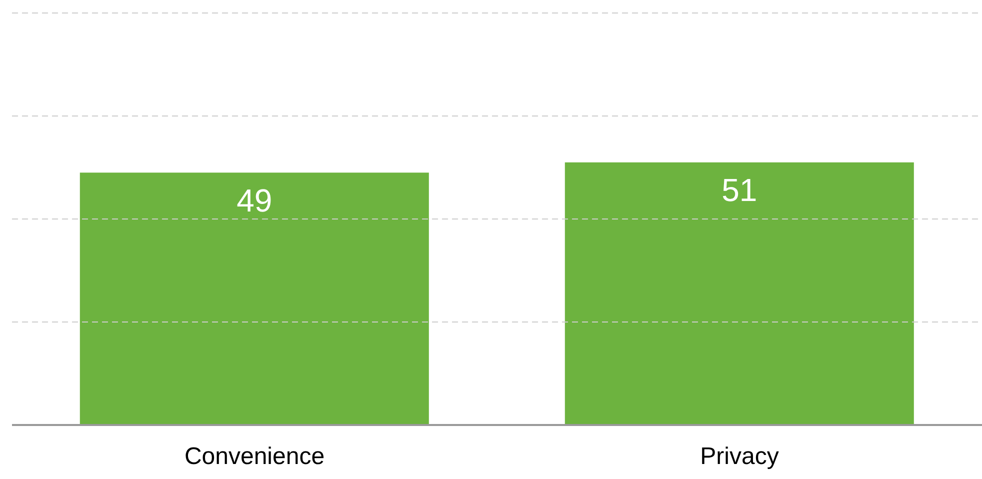  What do you see at coordinates (740, 190) in the screenshot?
I see `data-label: 51` at bounding box center [740, 190].